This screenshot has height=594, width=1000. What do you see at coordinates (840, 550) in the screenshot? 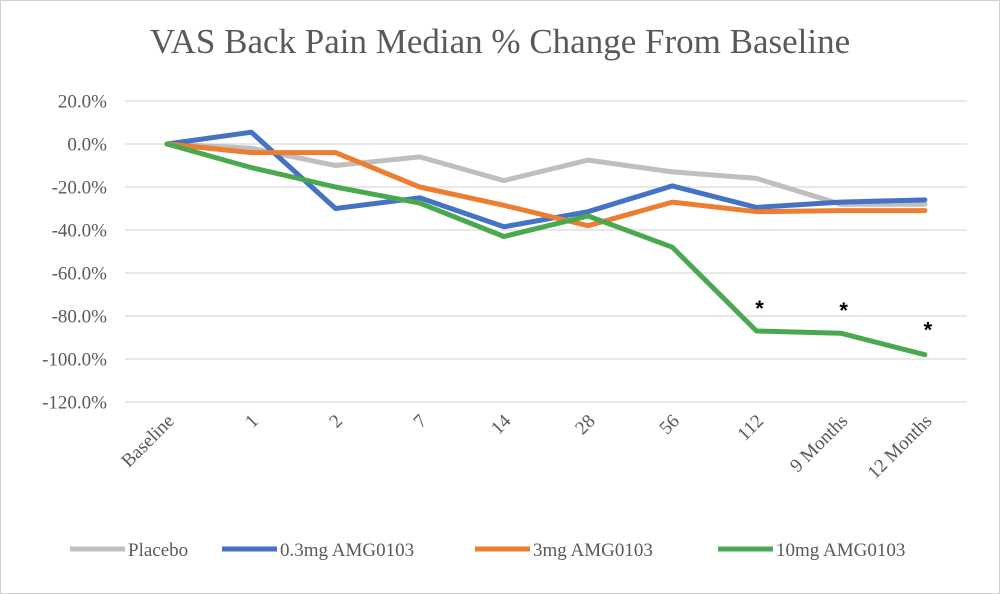
I see `legend-label: 10mg AMG0103` at bounding box center [840, 550].